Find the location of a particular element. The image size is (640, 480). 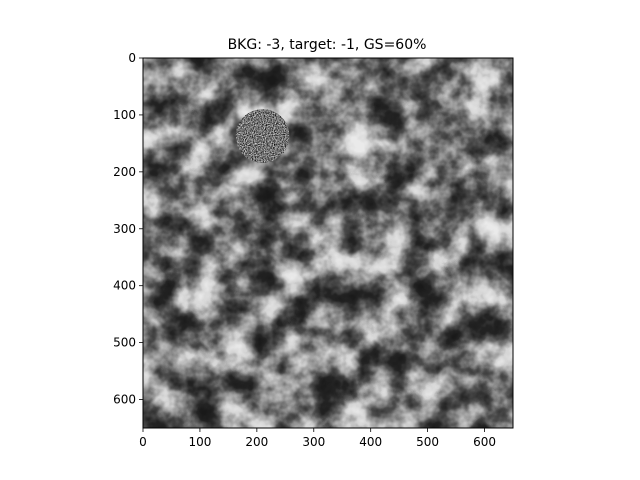

x-tick-label: 300 is located at coordinates (313, 442).